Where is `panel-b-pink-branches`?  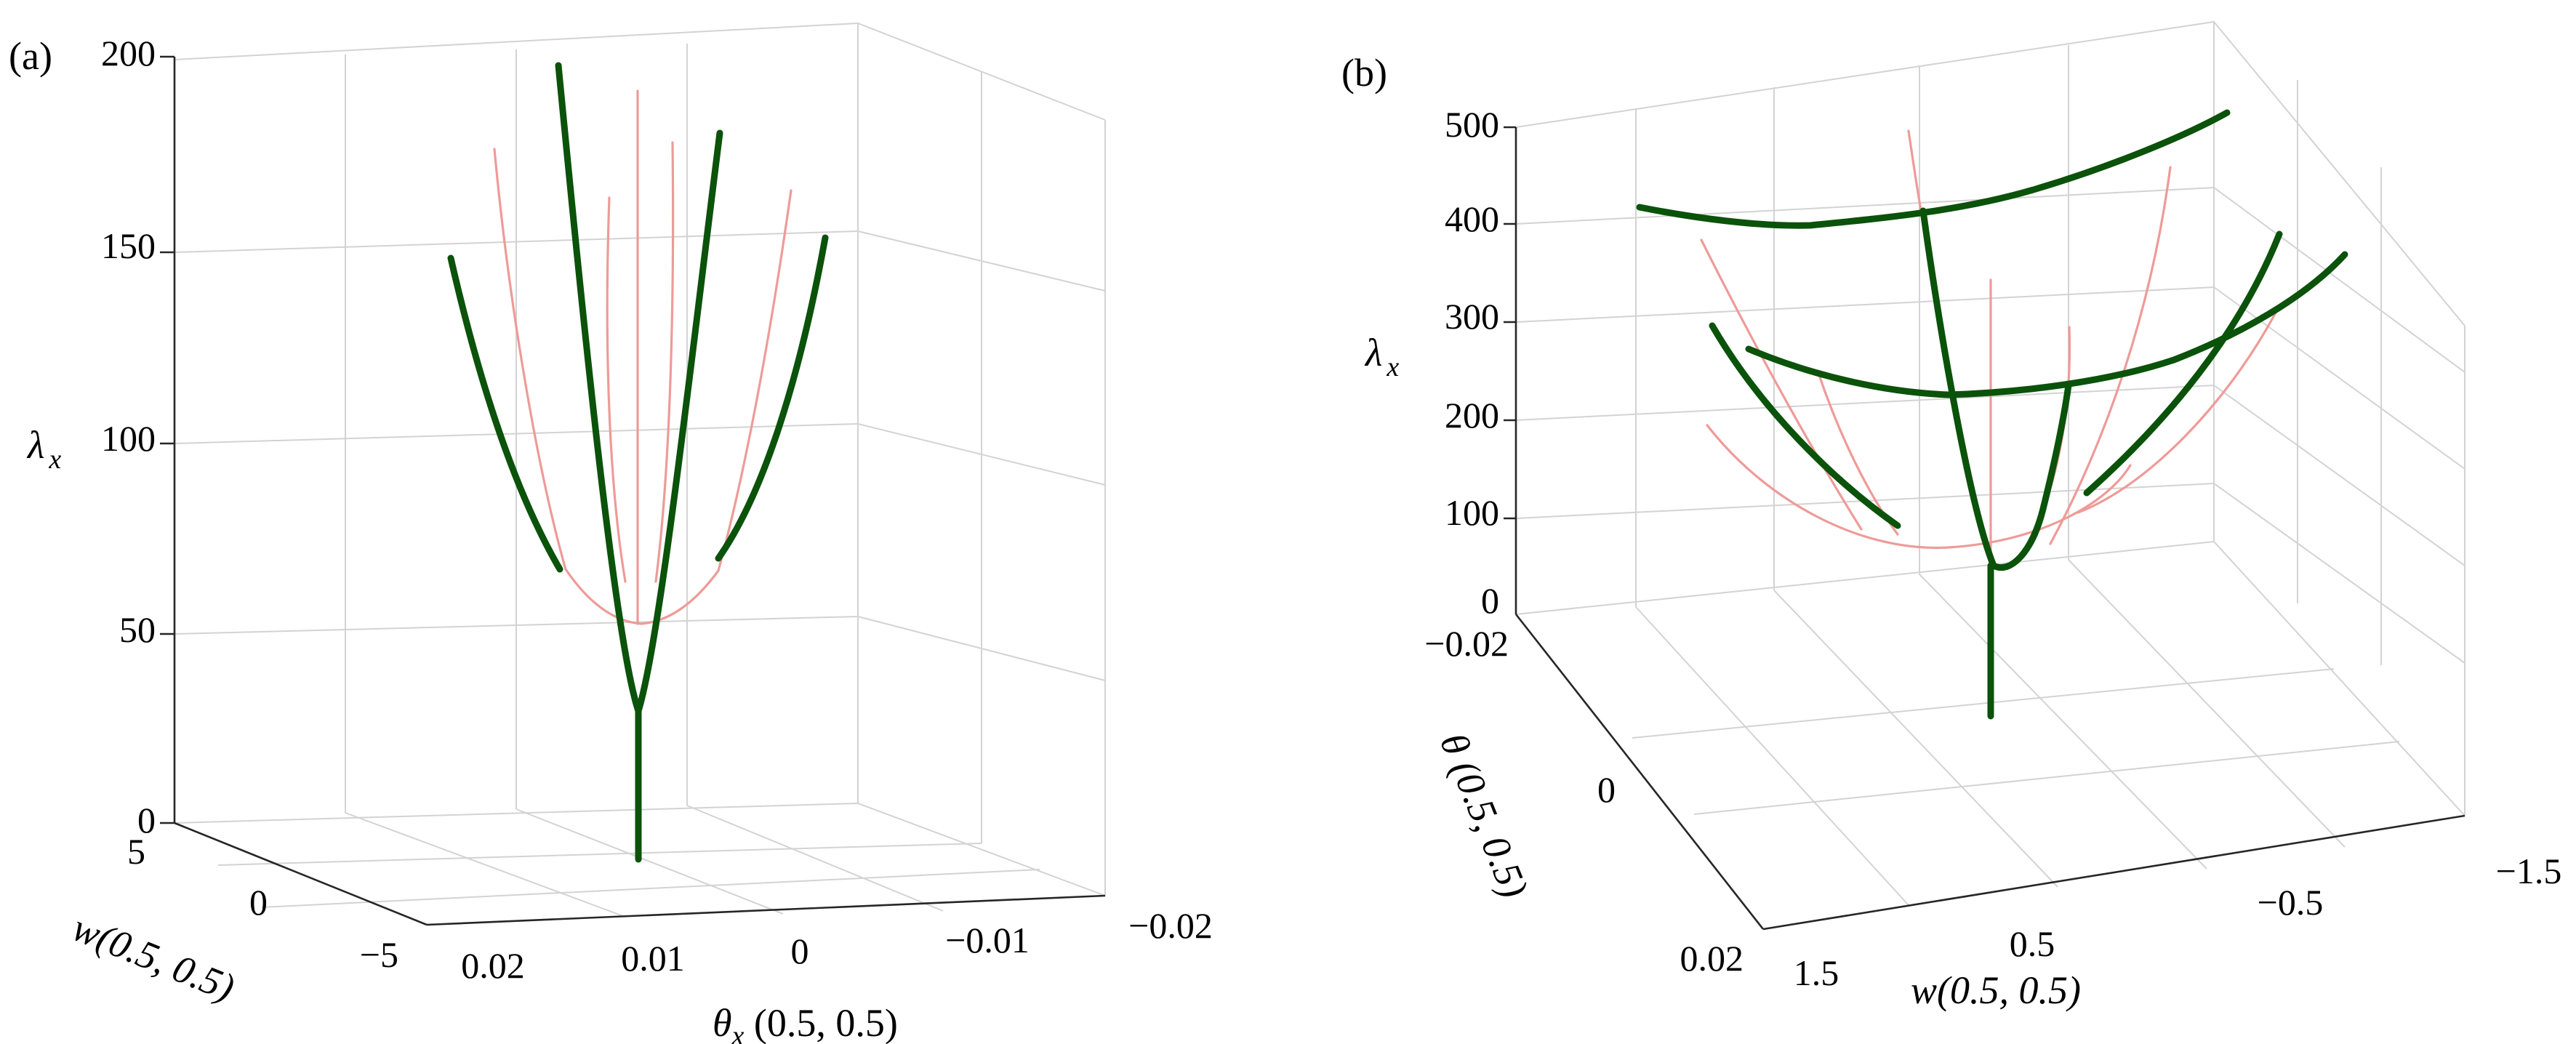 panel-b-pink-branches is located at coordinates (1988, 349).